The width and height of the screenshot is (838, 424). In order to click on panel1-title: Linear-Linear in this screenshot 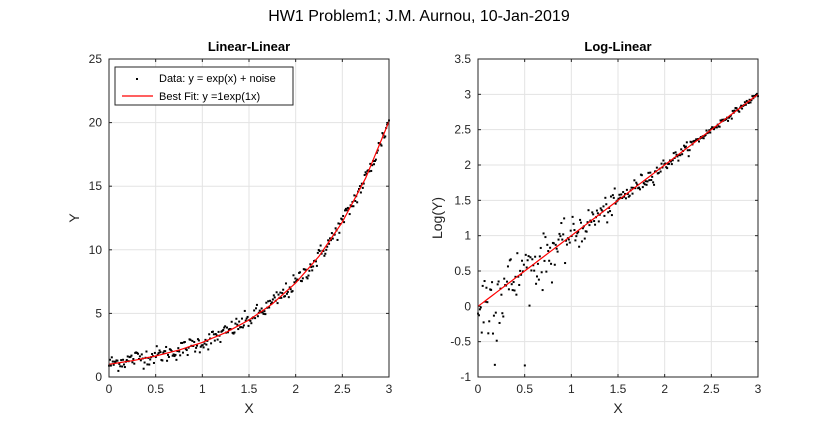, I will do `click(249, 46)`.